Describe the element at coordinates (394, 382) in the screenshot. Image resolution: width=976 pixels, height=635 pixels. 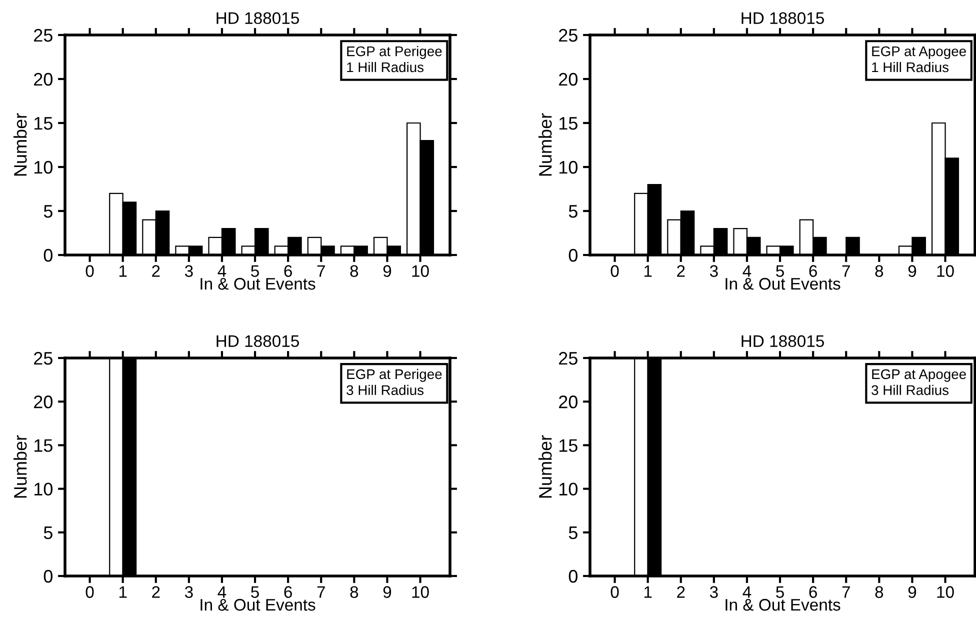
I see `annotation: EGP at Perigee 3 Hill Radius` at that location.